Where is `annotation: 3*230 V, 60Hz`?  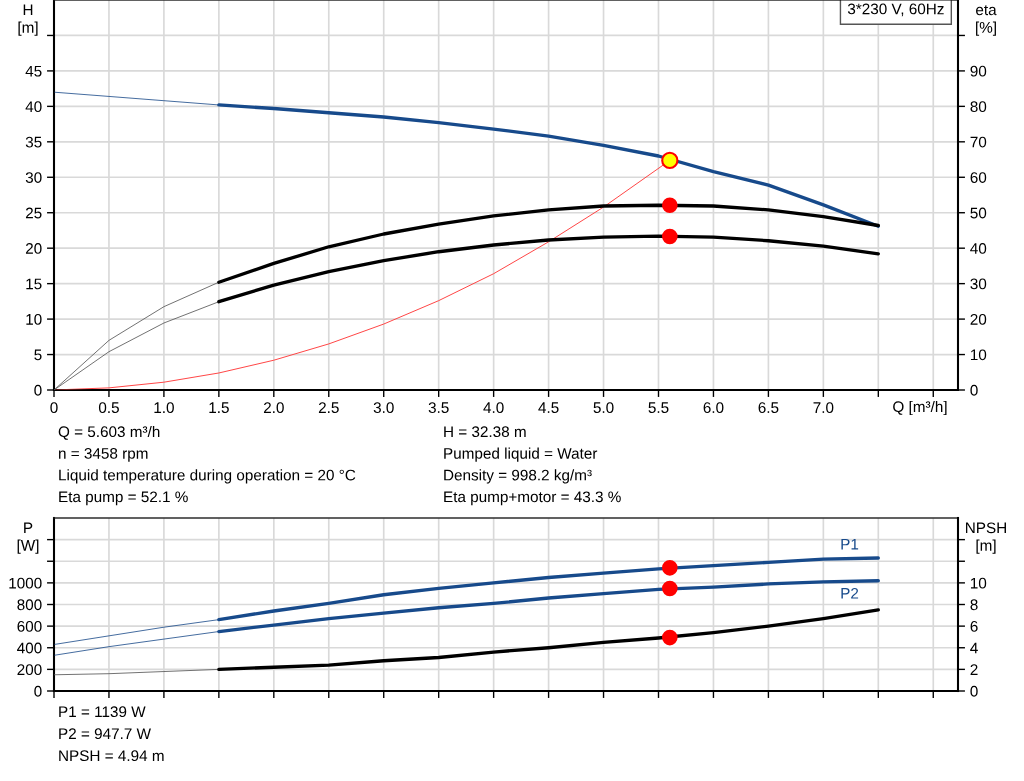
annotation: 3*230 V, 60Hz is located at coordinates (895, 10).